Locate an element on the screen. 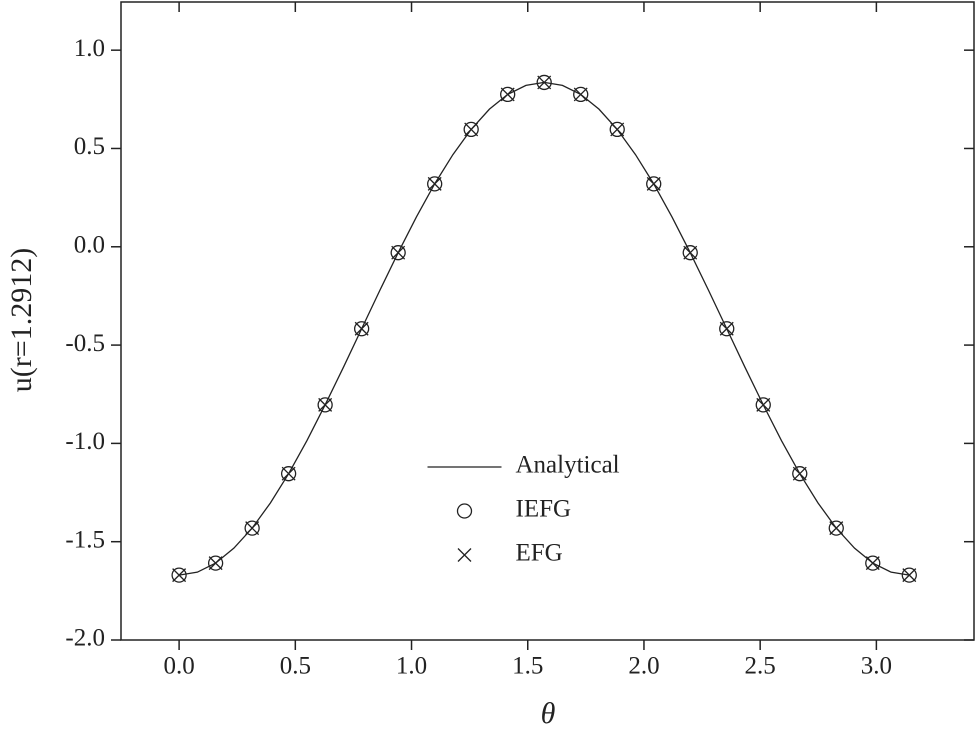 Image resolution: width=976 pixels, height=735 pixels. y-tick-label: -0.5 is located at coordinates (85, 343).